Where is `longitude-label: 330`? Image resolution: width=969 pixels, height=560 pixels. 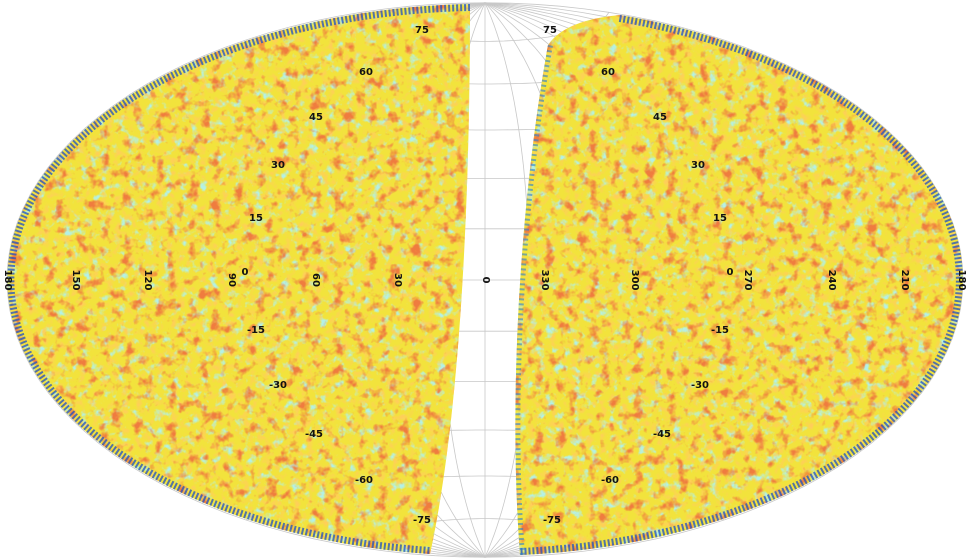 longitude-label: 330 is located at coordinates (544, 280).